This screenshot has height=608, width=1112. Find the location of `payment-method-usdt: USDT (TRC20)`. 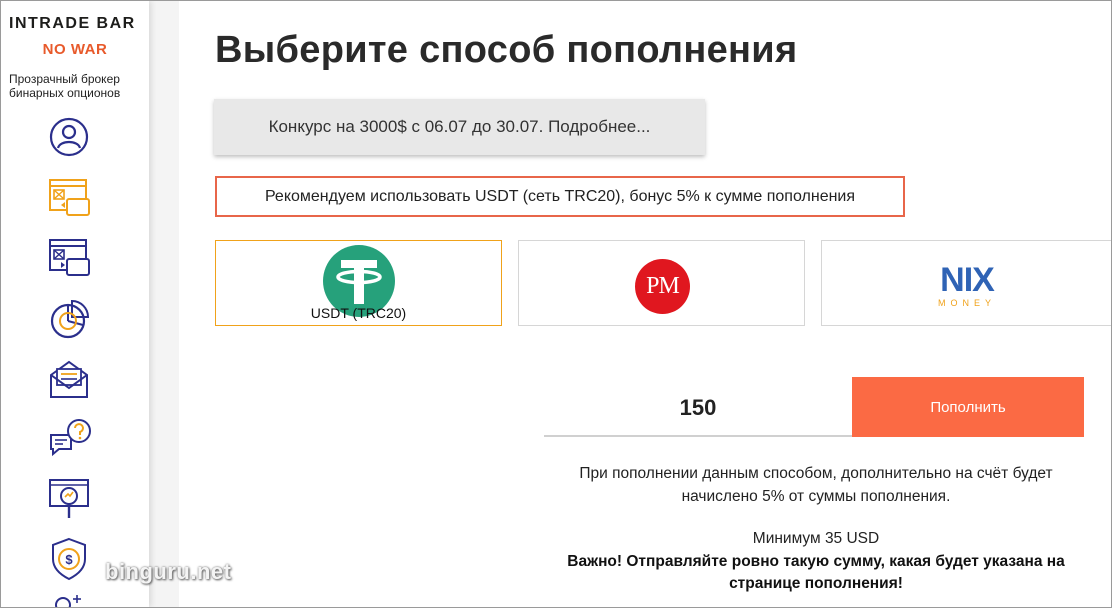

payment-method-usdt: USDT (TRC20) is located at coordinates (358, 283).